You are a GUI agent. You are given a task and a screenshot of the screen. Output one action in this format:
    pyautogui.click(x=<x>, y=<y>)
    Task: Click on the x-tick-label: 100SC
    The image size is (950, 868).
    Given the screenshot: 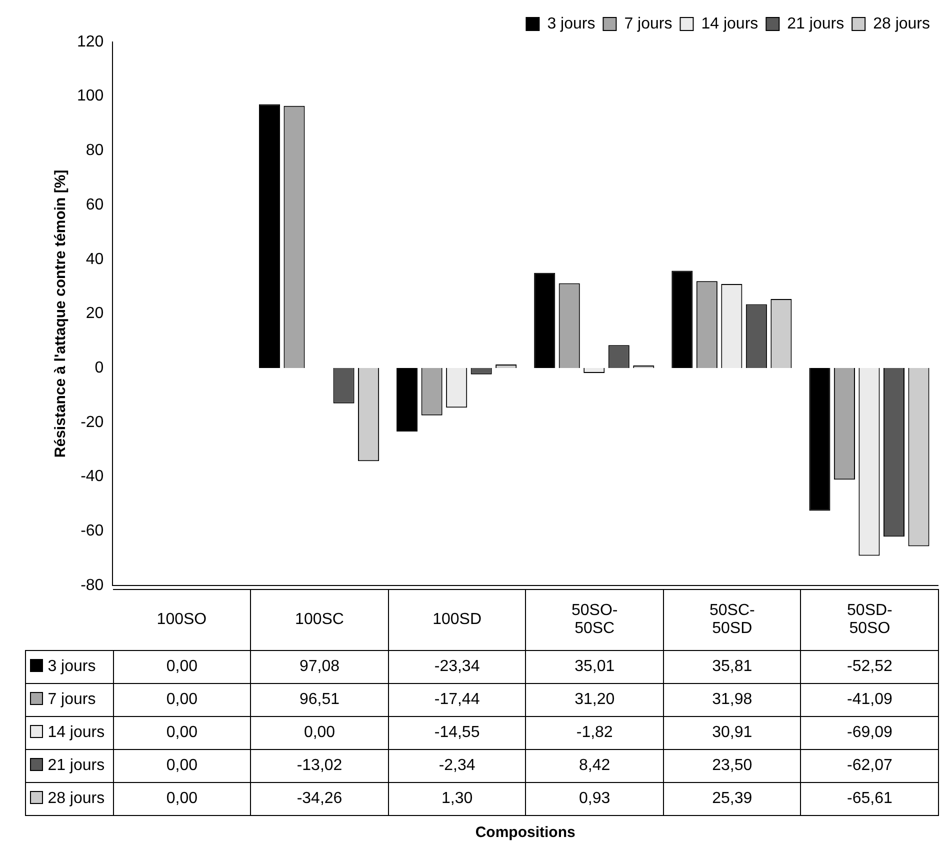 What is the action you would take?
    pyautogui.click(x=319, y=620)
    